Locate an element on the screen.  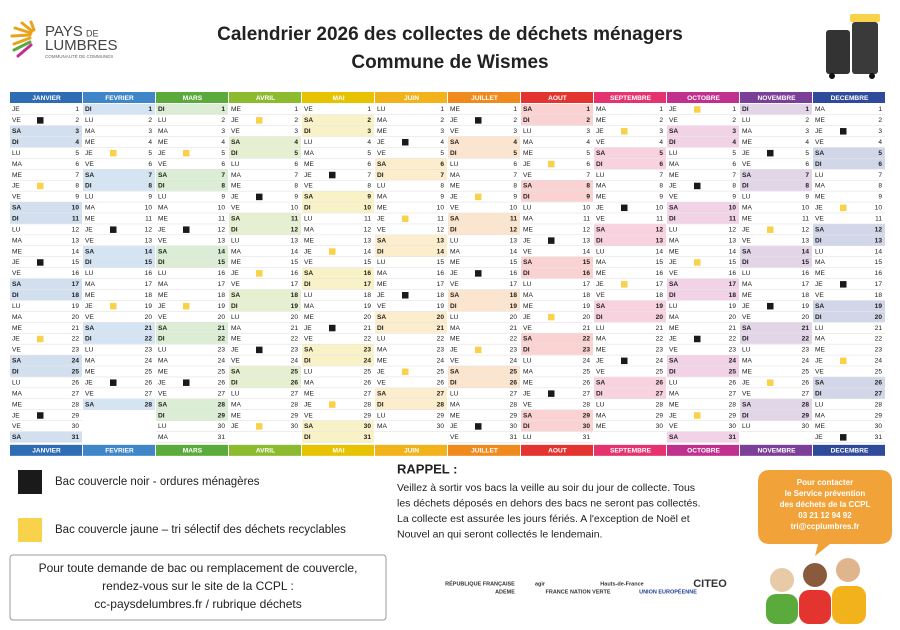
day-number: 19 is located at coordinates (514, 306).